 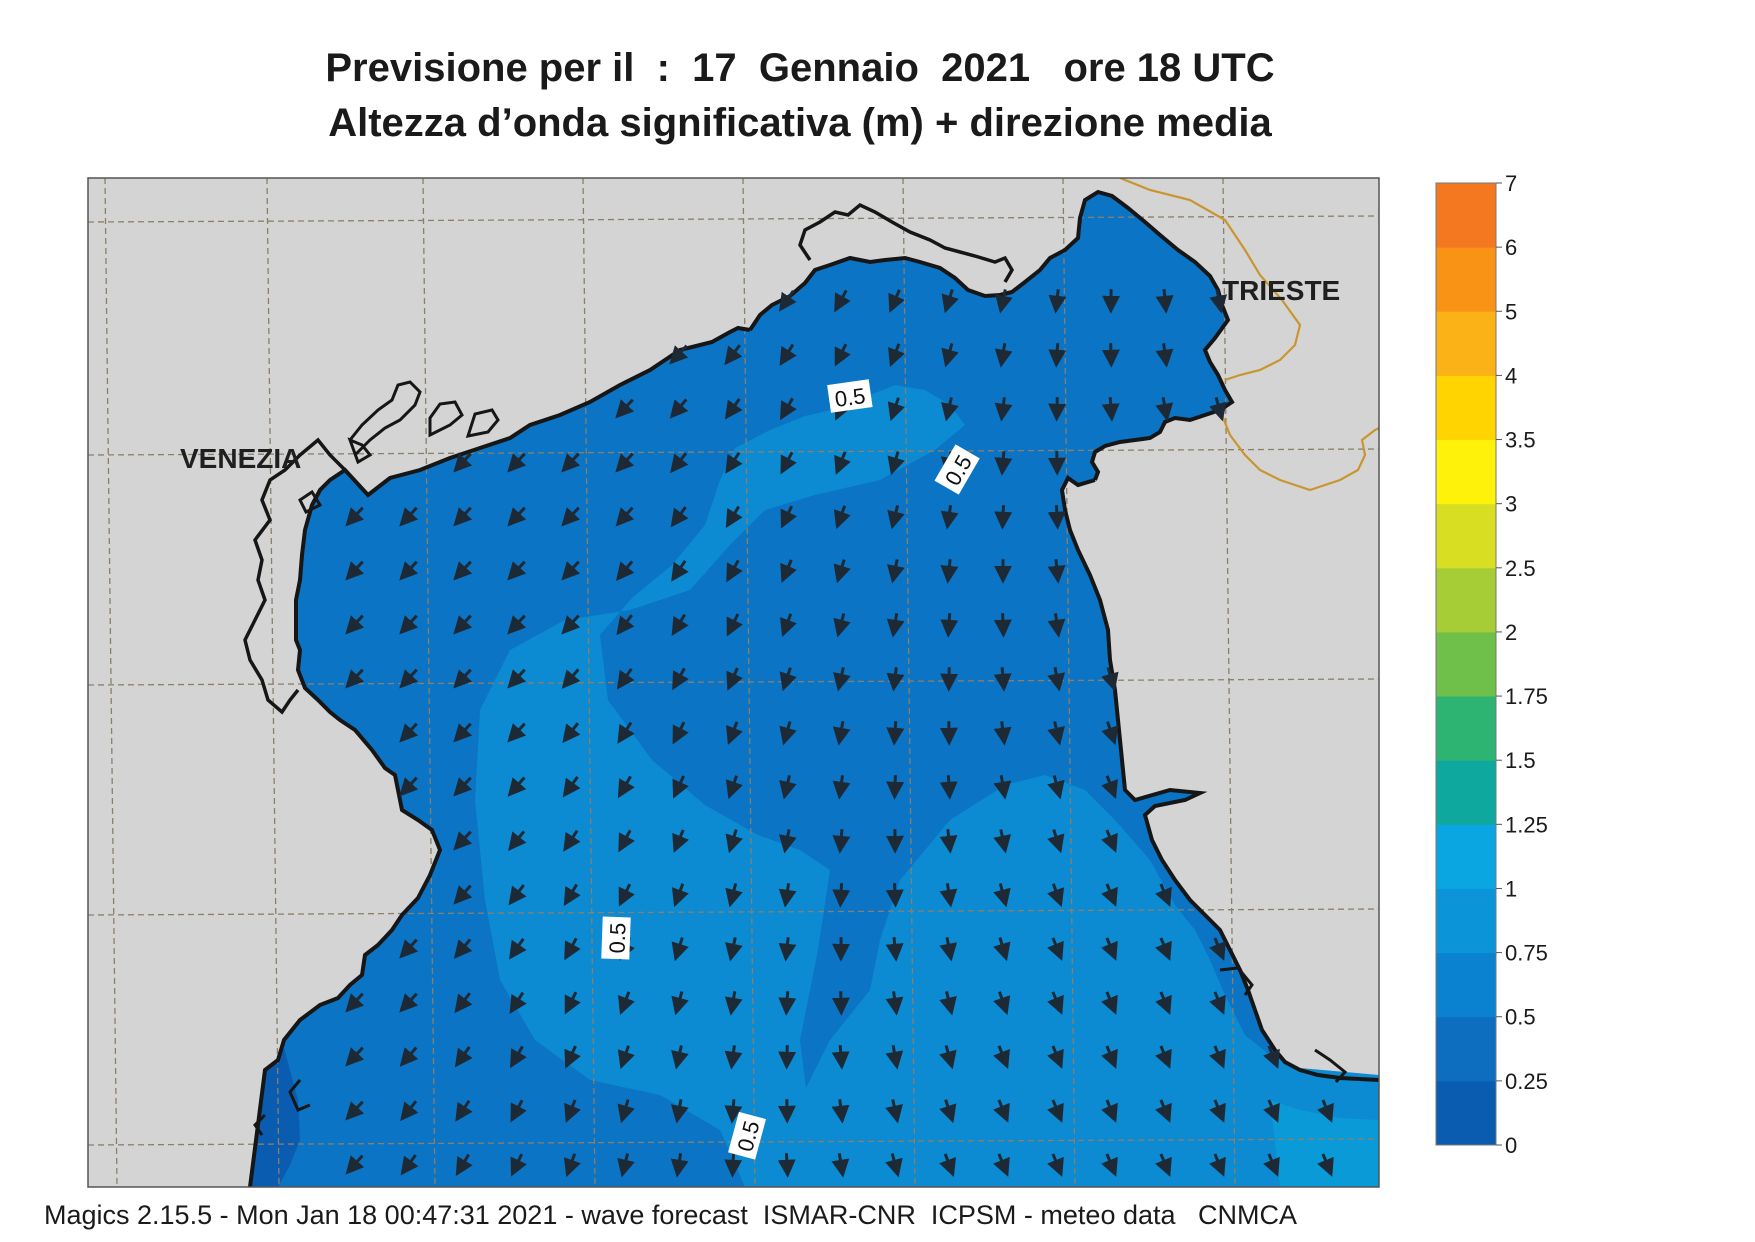 What do you see at coordinates (1511, 632) in the screenshot?
I see `legend-tick-label: 2` at bounding box center [1511, 632].